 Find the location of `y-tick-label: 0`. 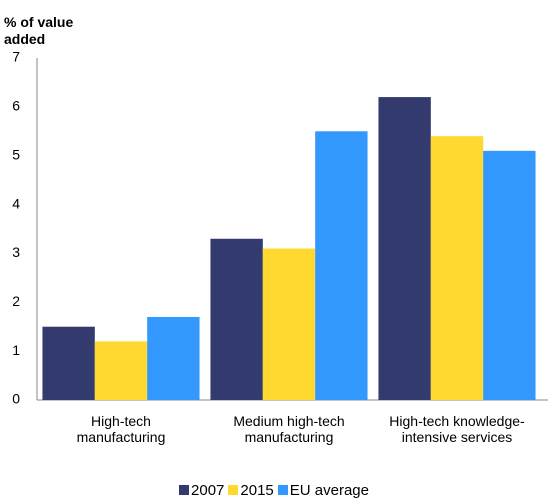

y-tick-label: 0 is located at coordinates (16, 399).